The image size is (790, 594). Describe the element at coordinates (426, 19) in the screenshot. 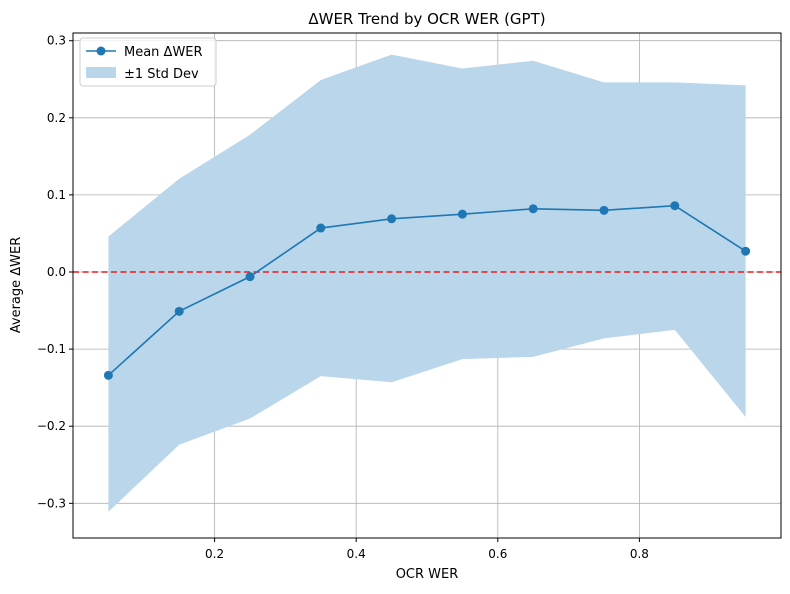

I see `chart-title: ΔWER Trend by OCR WER (GPT)` at that location.